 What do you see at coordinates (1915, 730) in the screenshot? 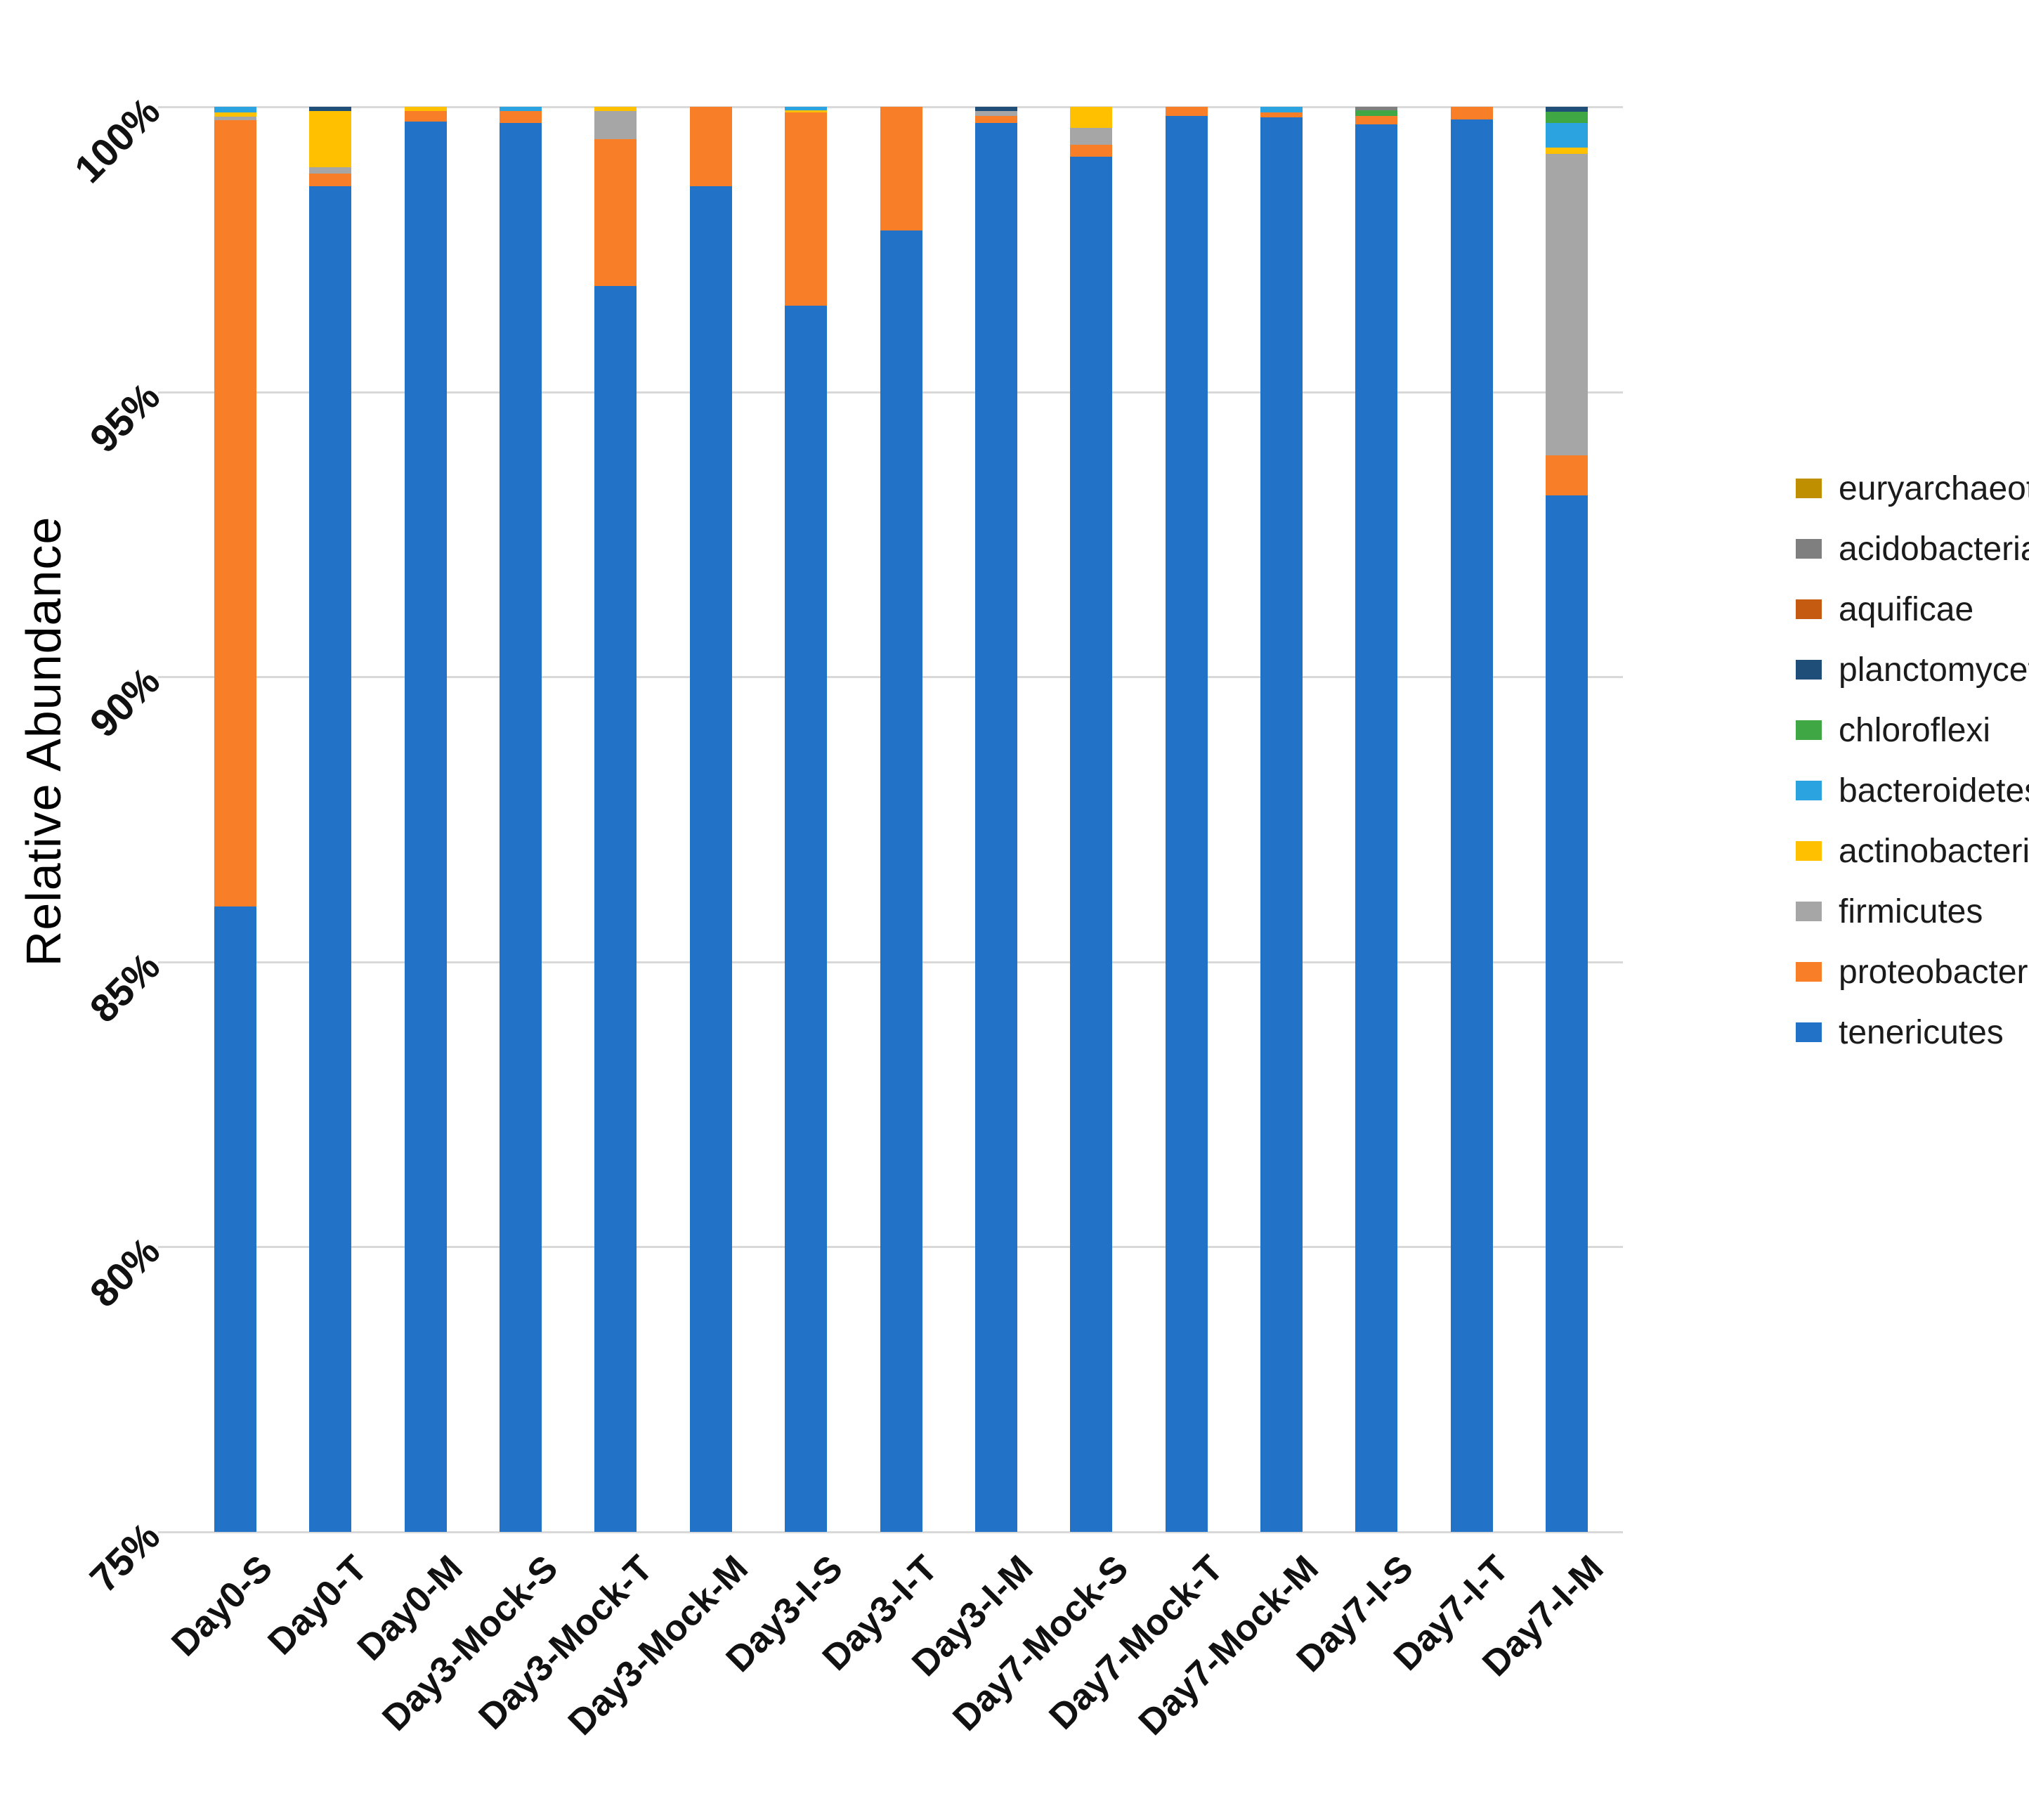
I see `legend-label-chloroflexi: chloroflexi` at bounding box center [1915, 730].